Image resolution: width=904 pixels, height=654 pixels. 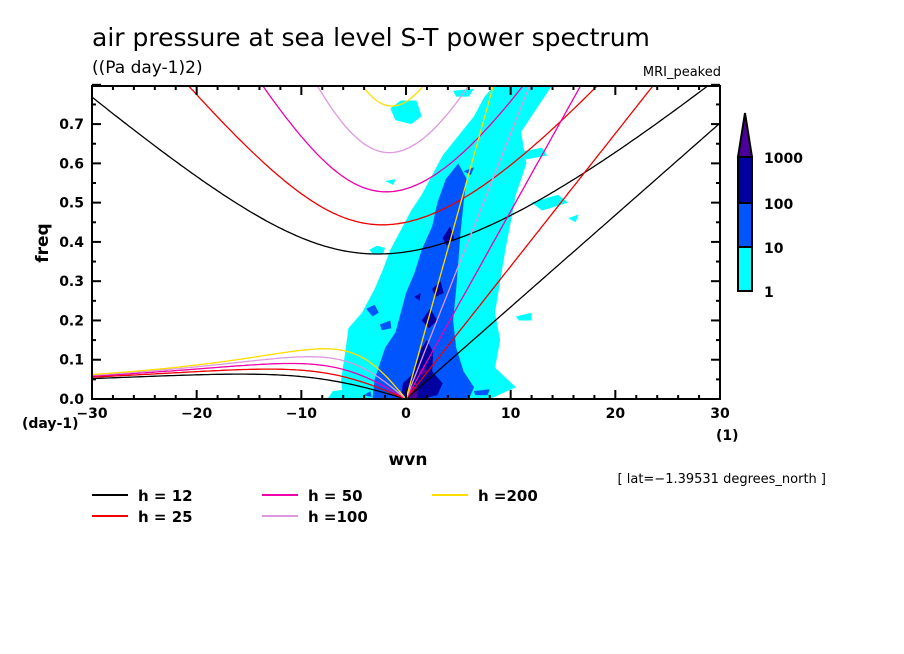 I want to click on dispersion-curve-n1-equatorial-rossby-h50, so click(x=249, y=380).